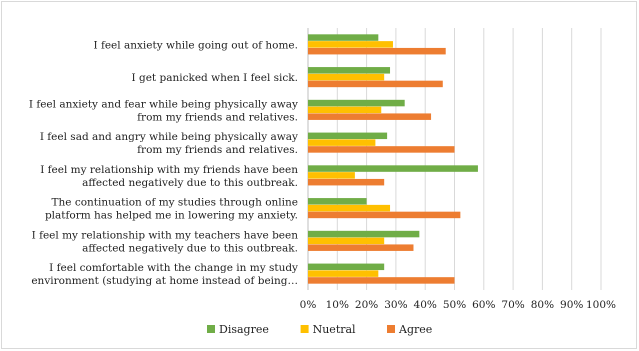 Image resolution: width=639 pixels, height=351 pixels. Describe the element at coordinates (244, 329) in the screenshot. I see `legend-label-disagree: Disagree` at that location.